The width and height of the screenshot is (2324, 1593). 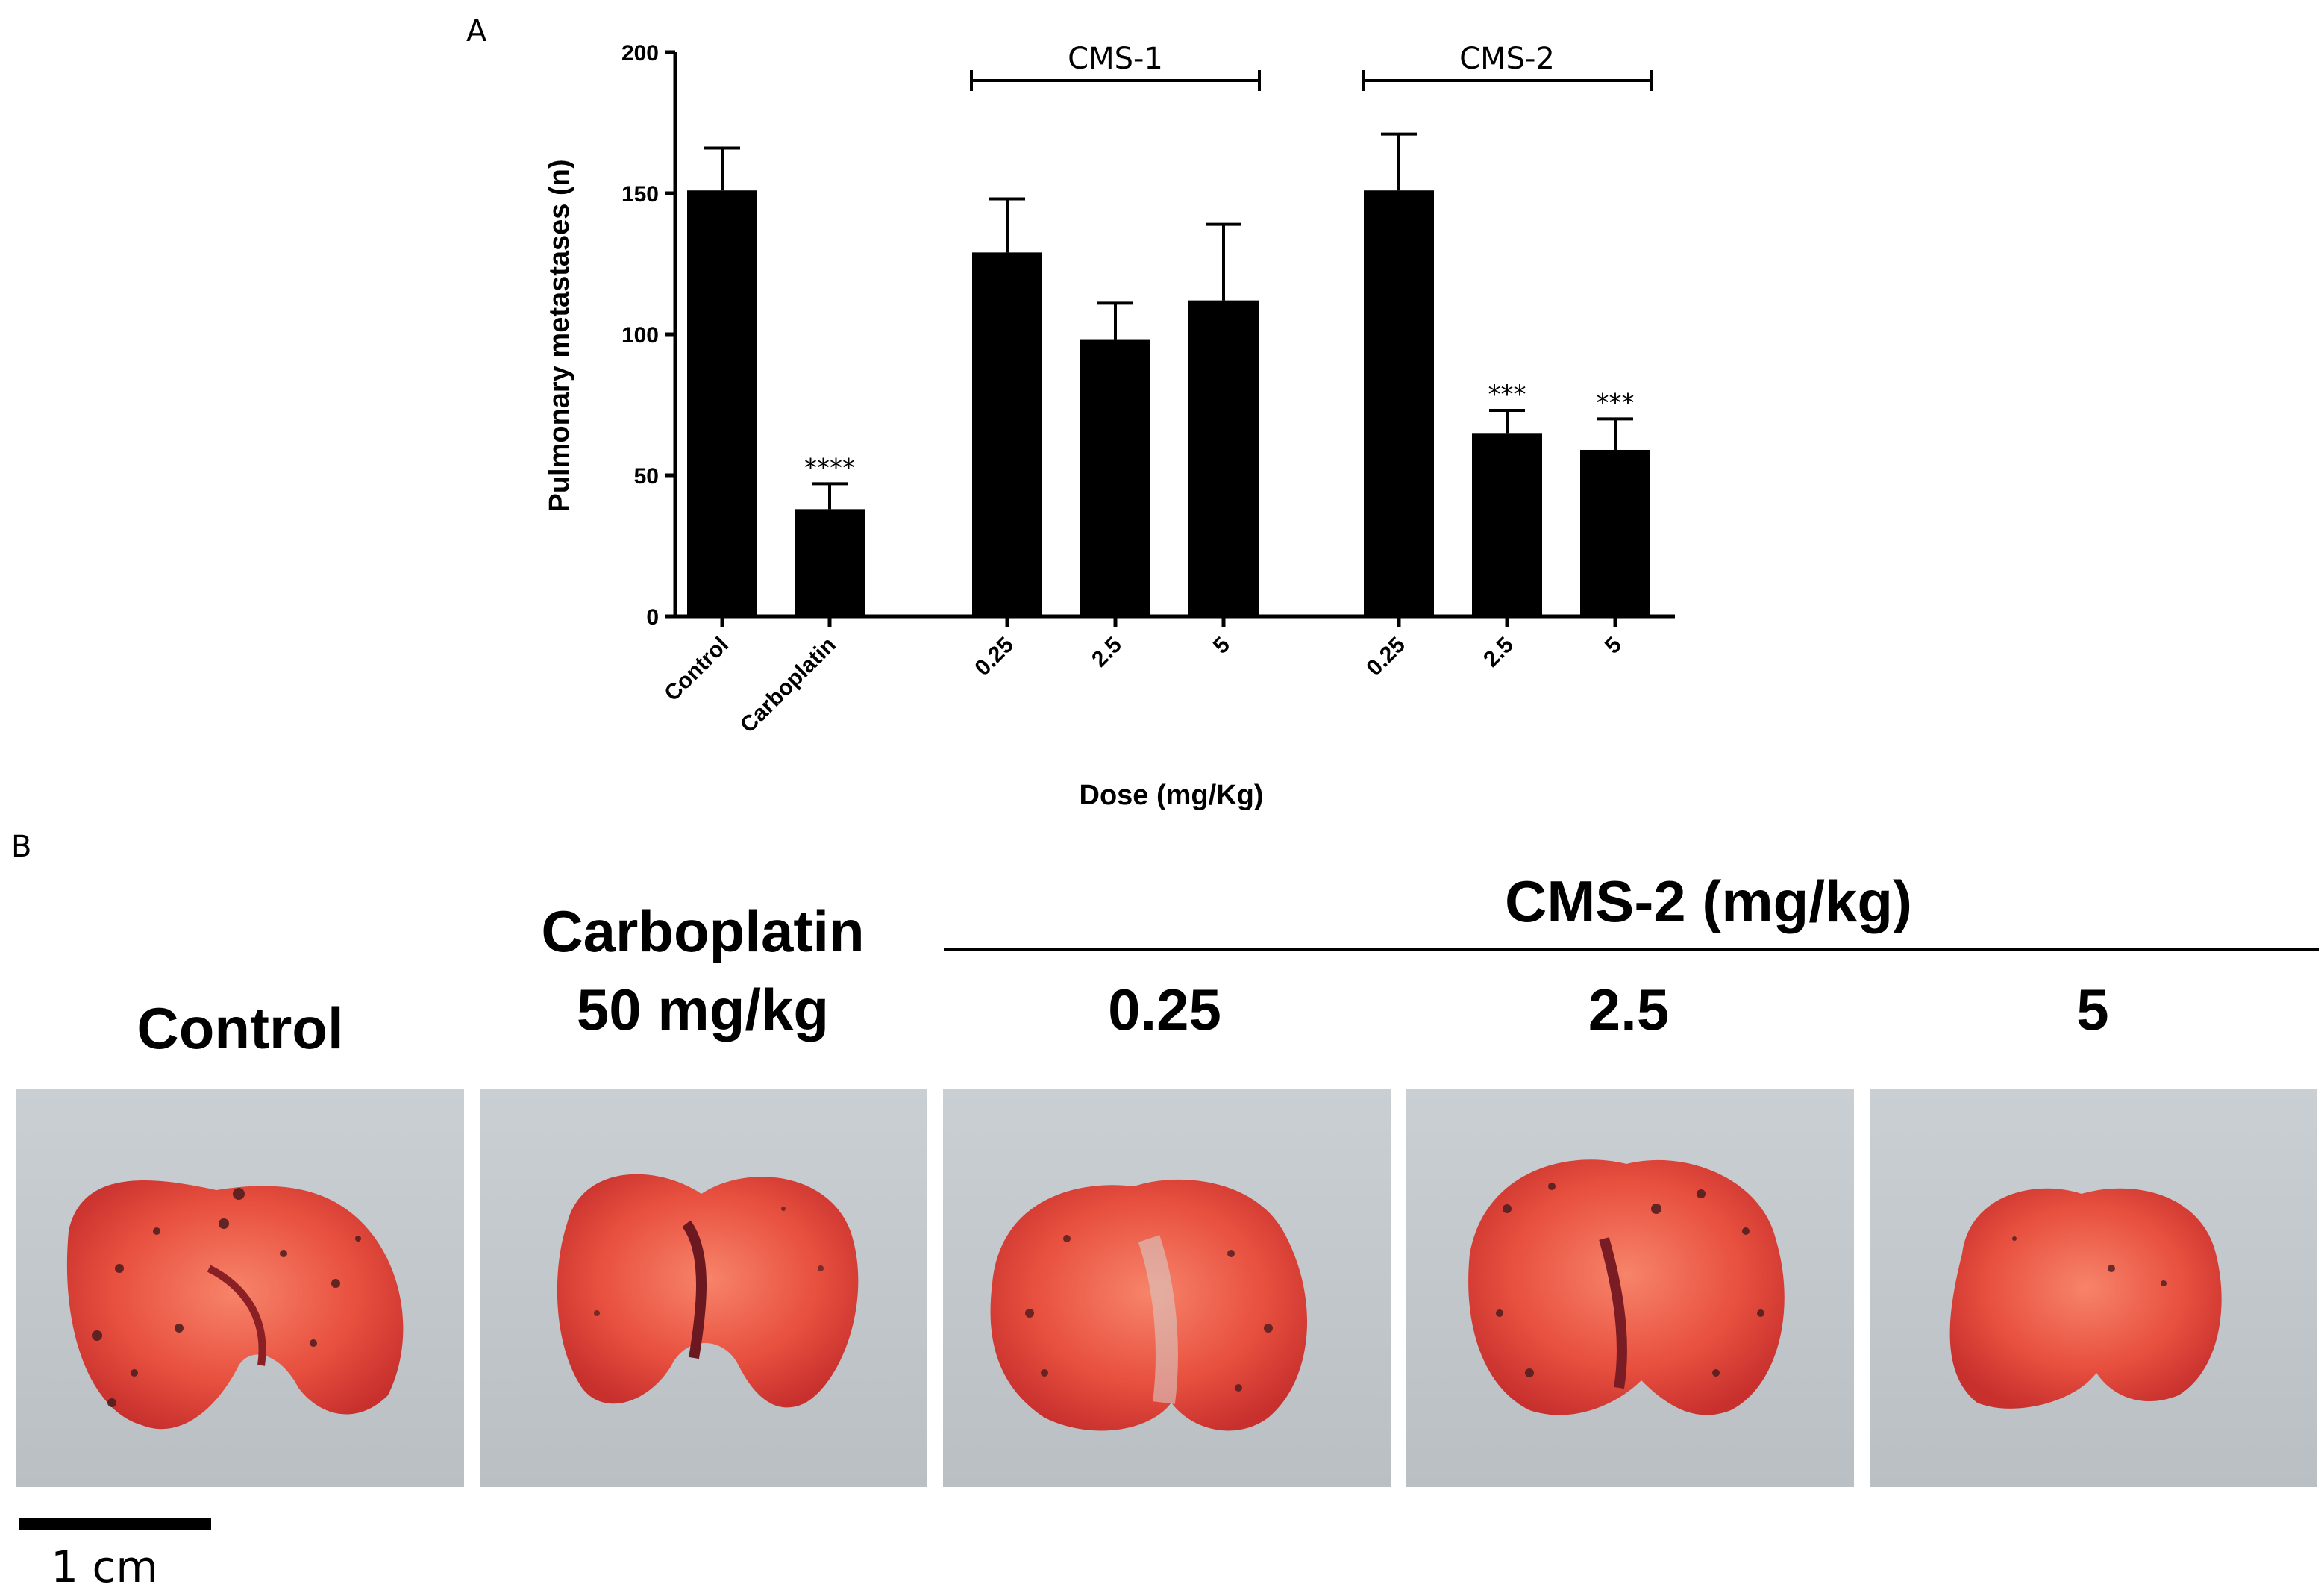 I want to click on column-title-control: Control, so click(x=240, y=1028).